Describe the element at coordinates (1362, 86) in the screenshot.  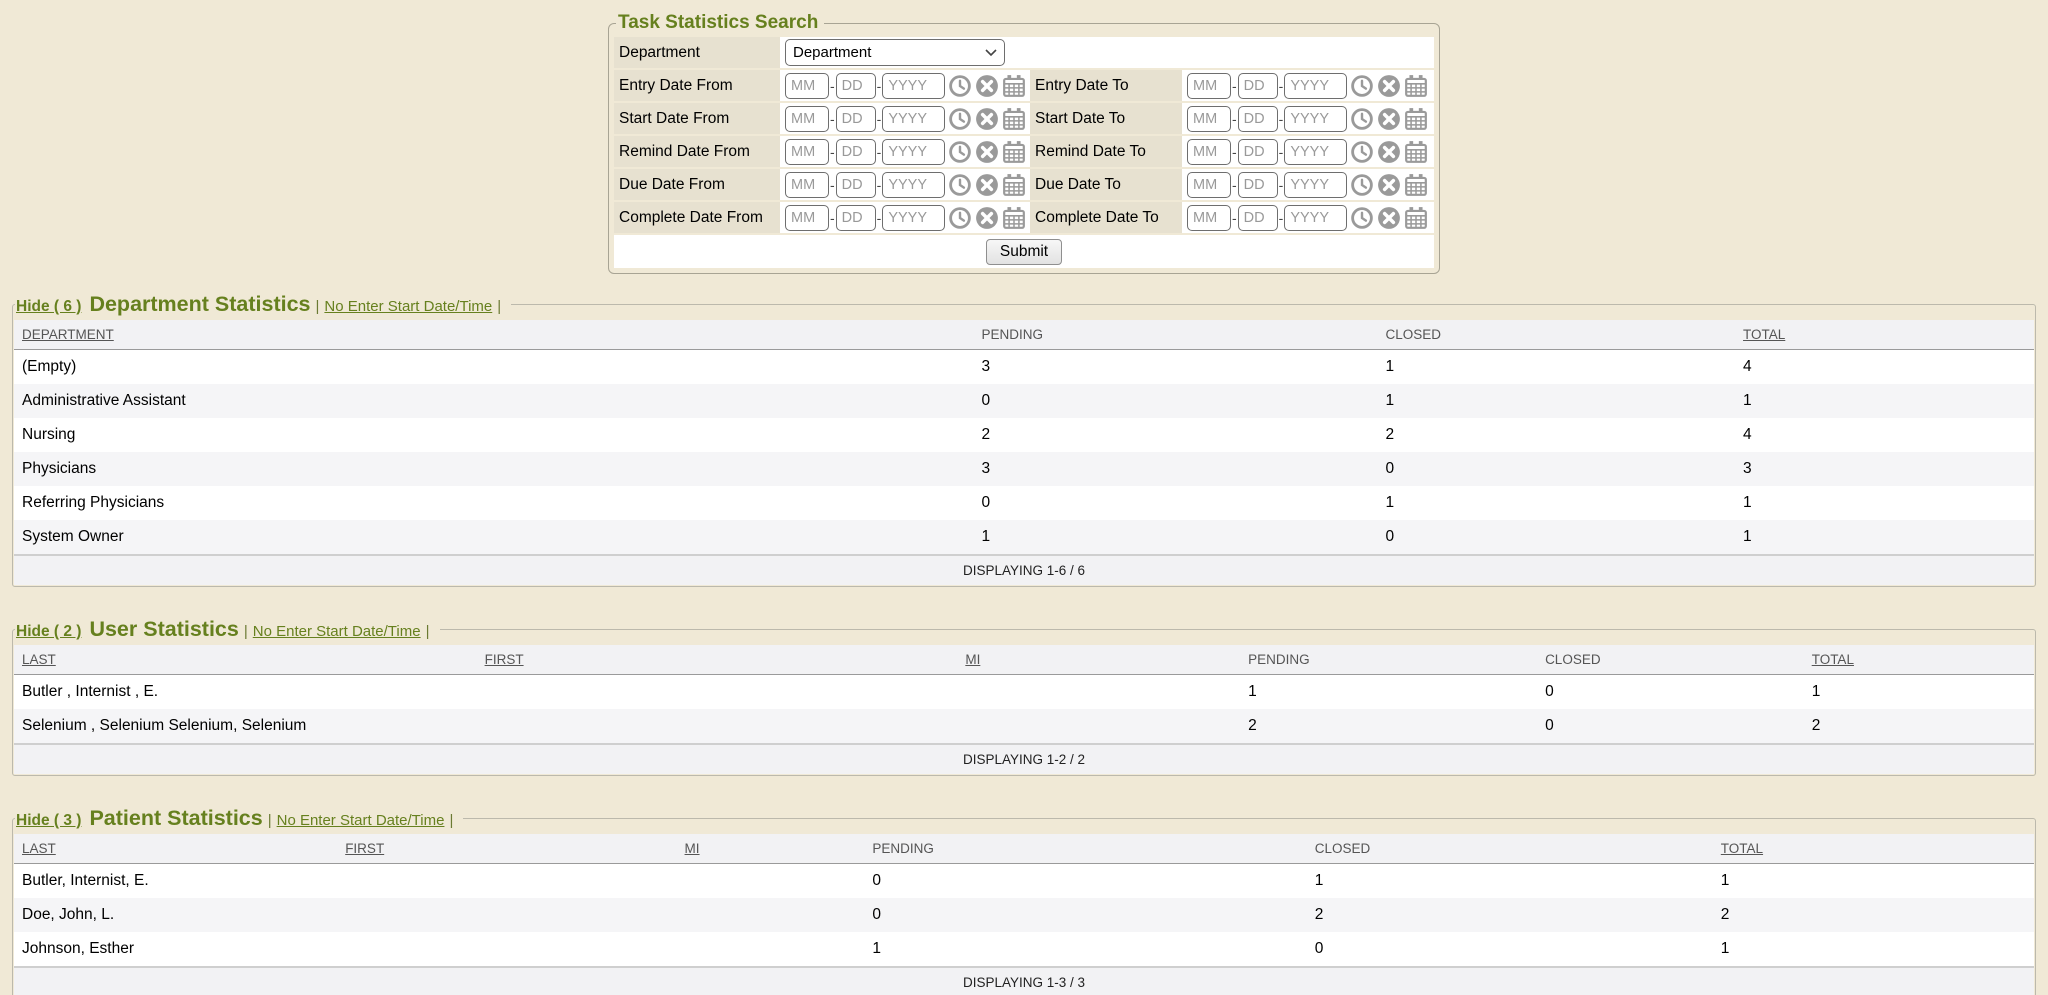
I see `entry-date-to-clock-icon` at that location.